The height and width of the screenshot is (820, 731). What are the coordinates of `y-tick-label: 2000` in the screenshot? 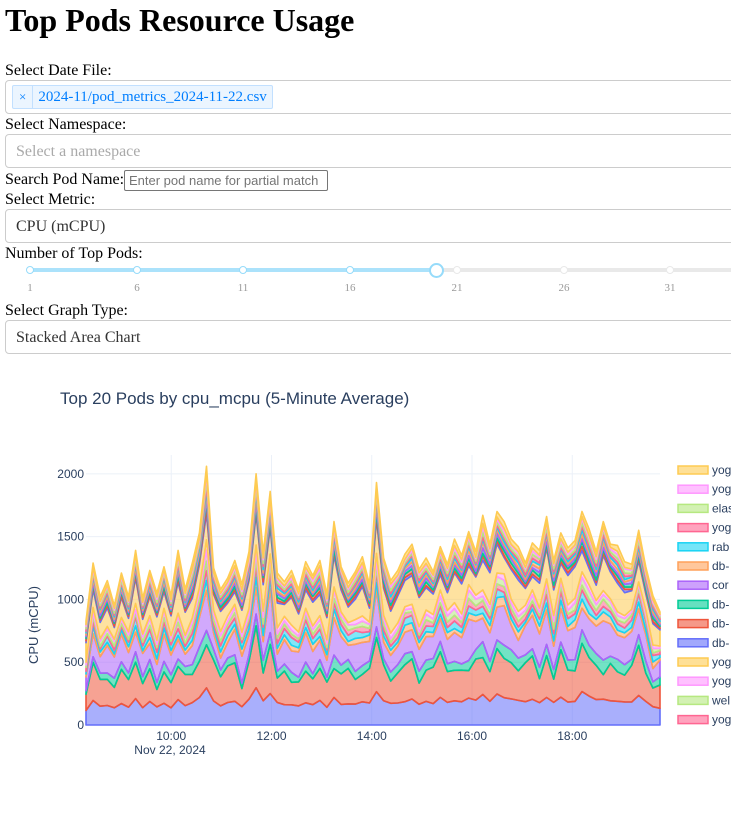 It's located at (70, 474).